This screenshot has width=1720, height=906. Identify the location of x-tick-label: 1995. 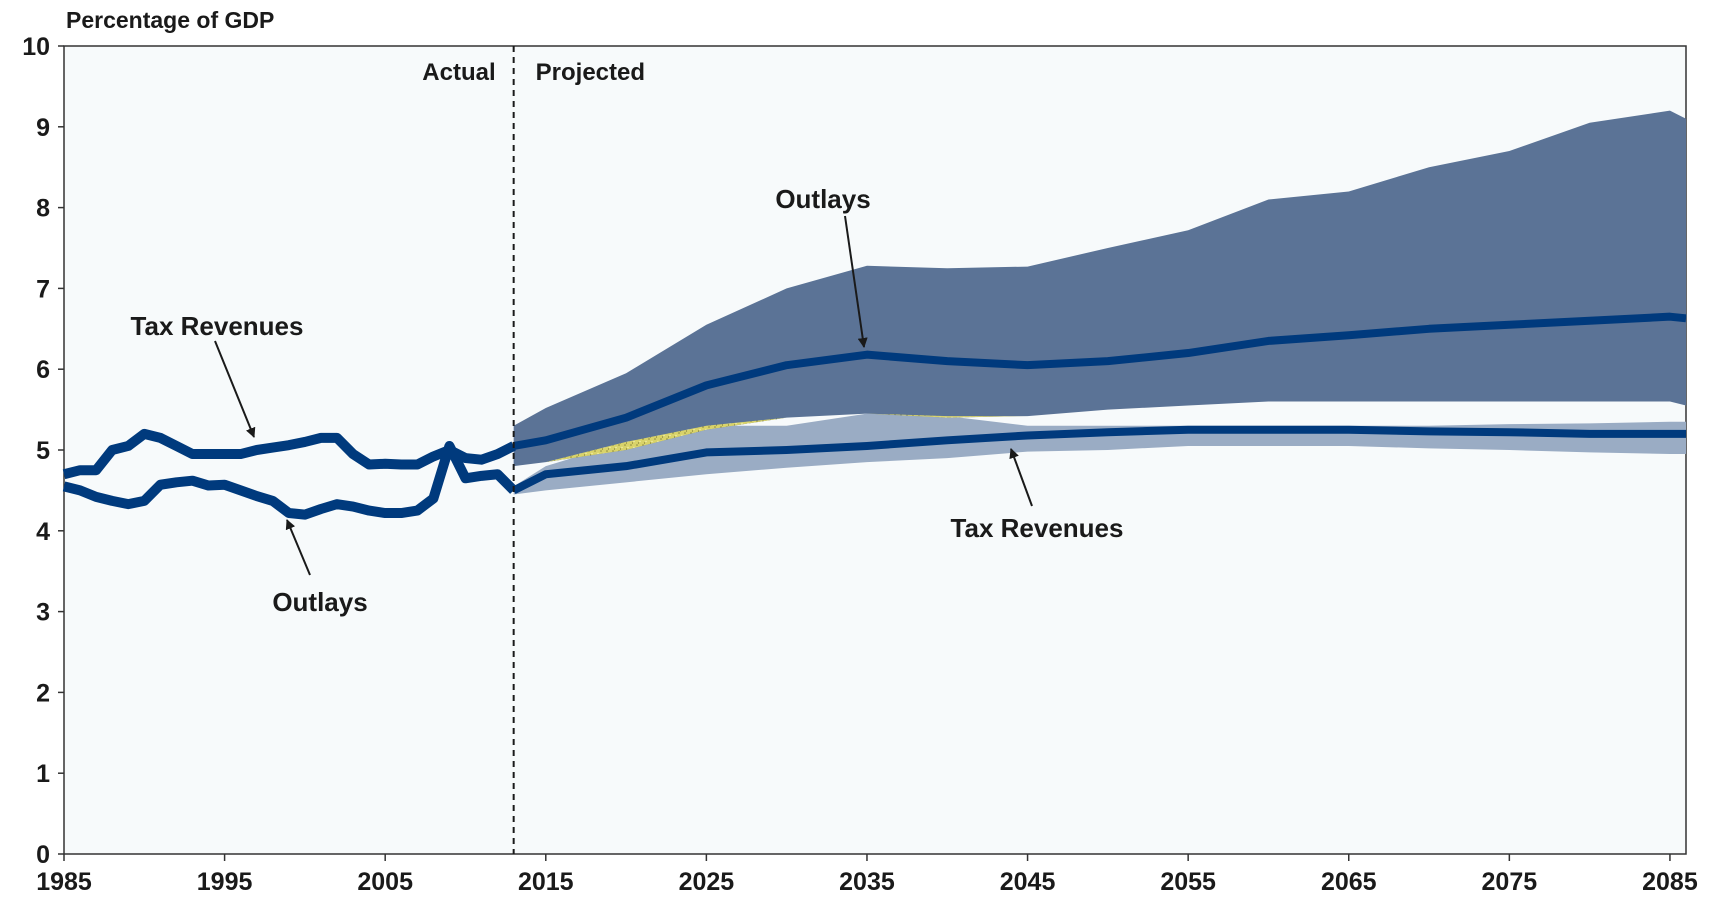
(225, 882).